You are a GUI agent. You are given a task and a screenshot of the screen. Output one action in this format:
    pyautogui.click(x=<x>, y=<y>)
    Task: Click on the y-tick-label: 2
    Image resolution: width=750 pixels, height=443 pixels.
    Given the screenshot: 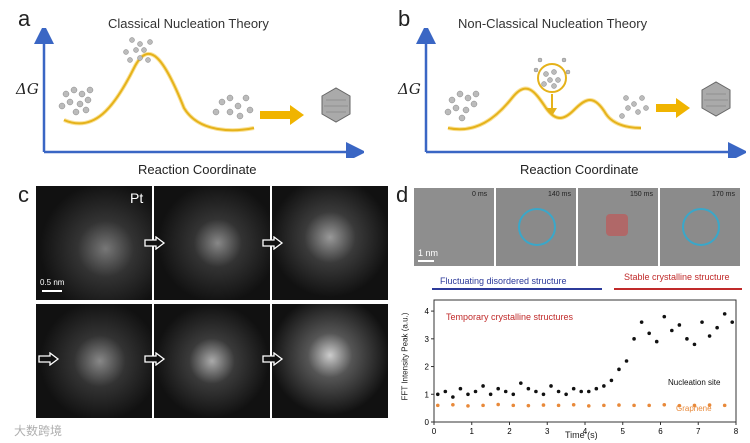 What is the action you would take?
    pyautogui.click(x=427, y=367)
    